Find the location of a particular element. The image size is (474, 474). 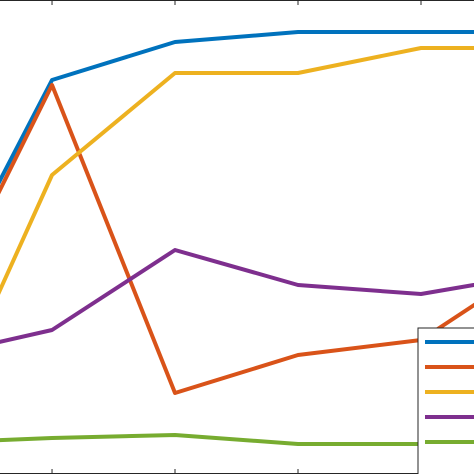

series-line is located at coordinates (237, 439).